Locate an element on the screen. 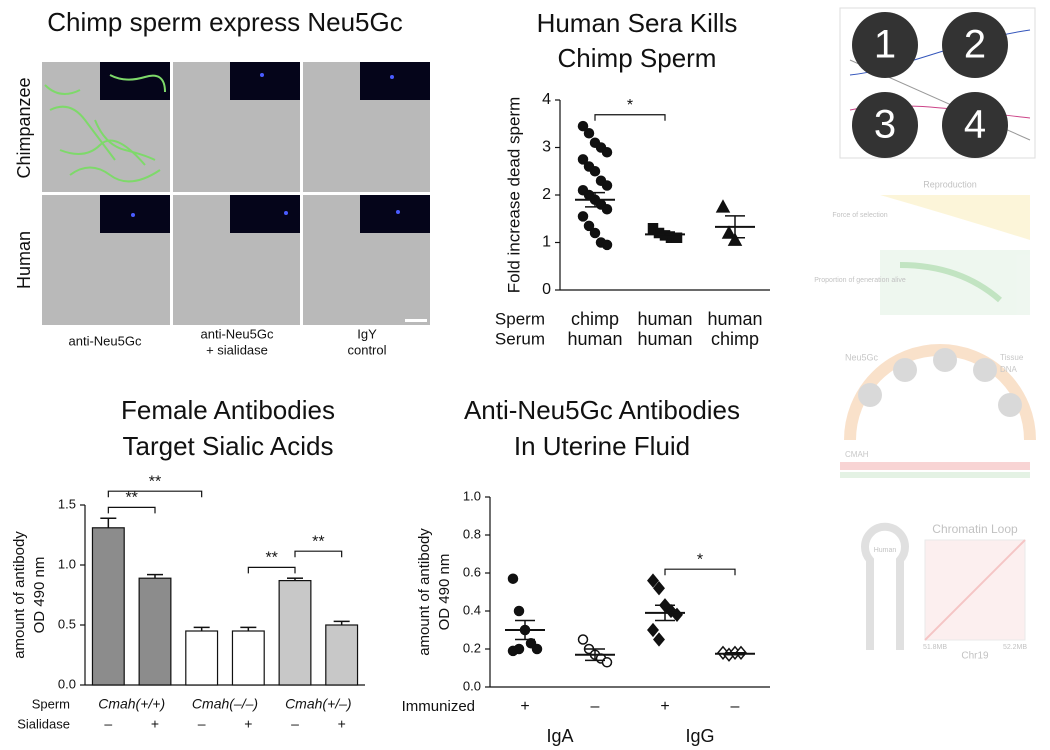  thumb-text: Neu5Gc is located at coordinates (862, 357).